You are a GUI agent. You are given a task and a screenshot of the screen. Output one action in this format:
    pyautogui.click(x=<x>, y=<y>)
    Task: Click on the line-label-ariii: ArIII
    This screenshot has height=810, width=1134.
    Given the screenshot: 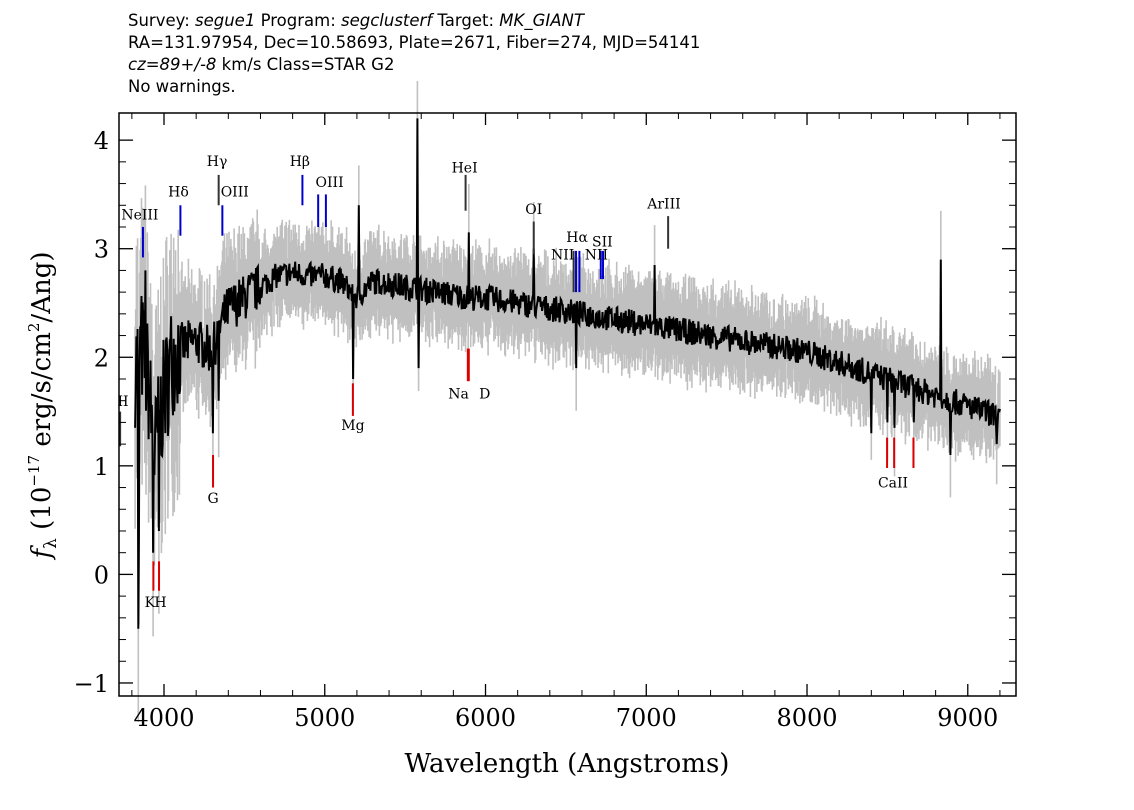 What is the action you would take?
    pyautogui.click(x=663, y=205)
    